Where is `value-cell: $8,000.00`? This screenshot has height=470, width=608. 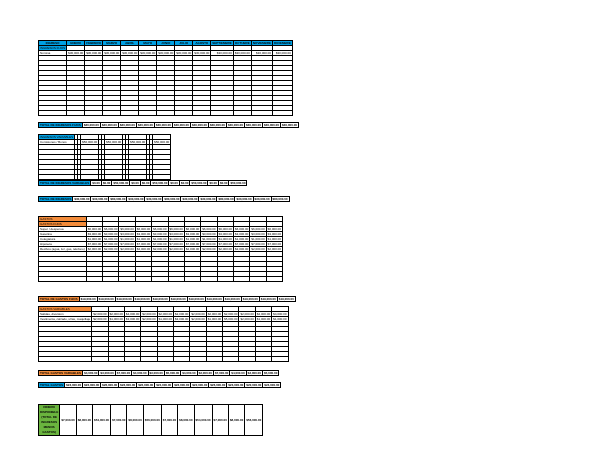 value-cell: $8,000.00 is located at coordinates (236, 420).